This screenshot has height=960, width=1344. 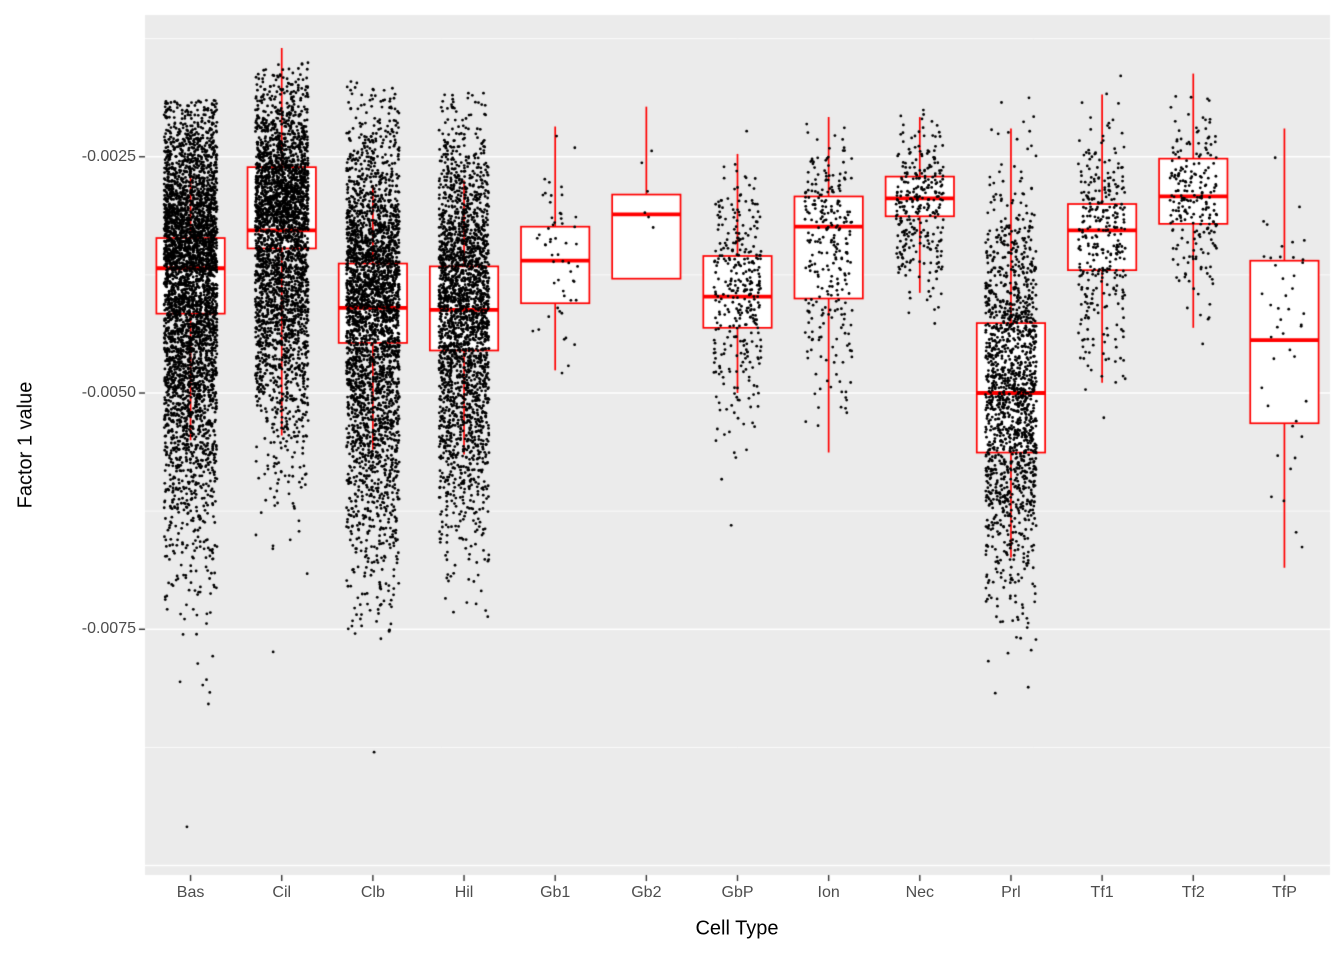 What do you see at coordinates (737, 892) in the screenshot?
I see `x-tick-label: GbP` at bounding box center [737, 892].